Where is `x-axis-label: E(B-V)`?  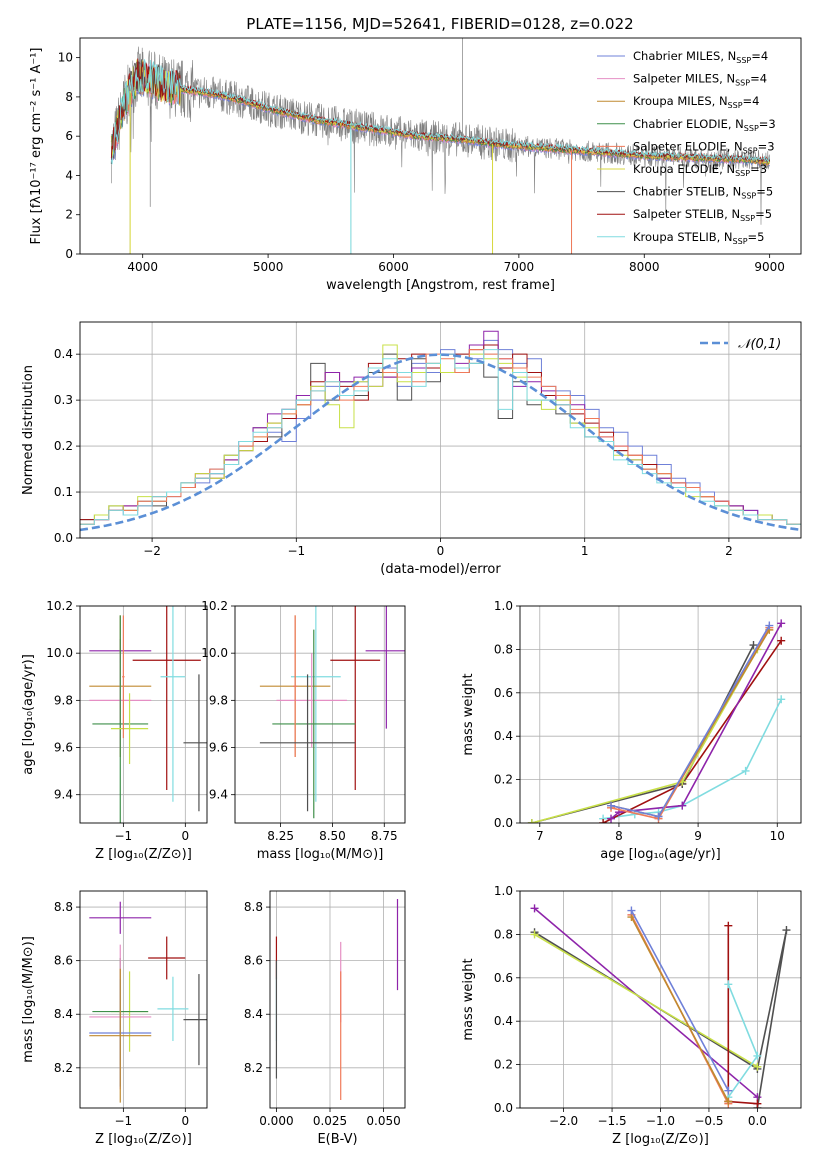
x-axis-label: E(B-V) is located at coordinates (337, 1139).